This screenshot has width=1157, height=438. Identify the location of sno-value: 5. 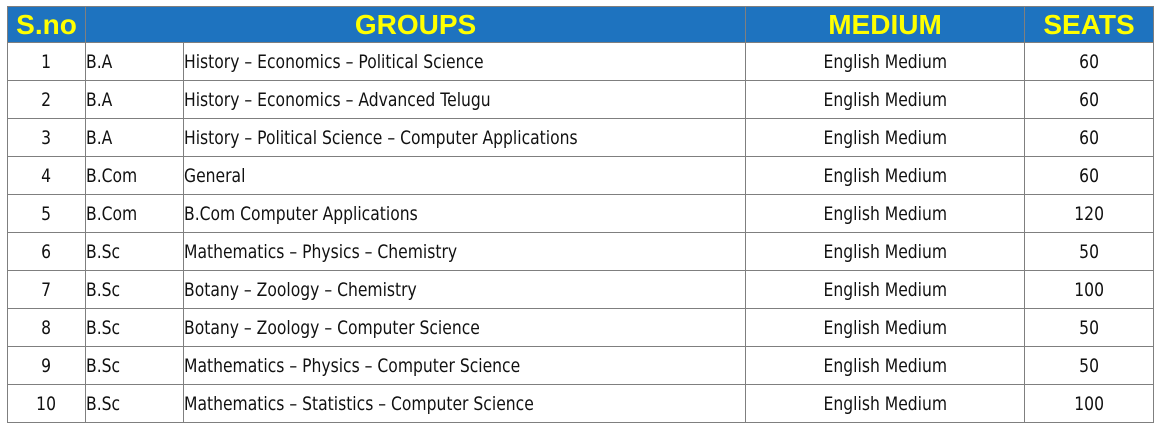
(46, 213).